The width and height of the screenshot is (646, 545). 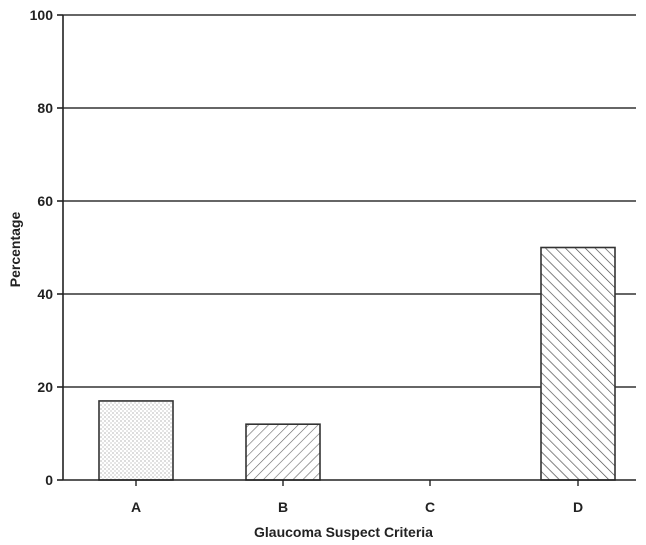 I want to click on y-tick-label: 20, so click(x=45, y=387).